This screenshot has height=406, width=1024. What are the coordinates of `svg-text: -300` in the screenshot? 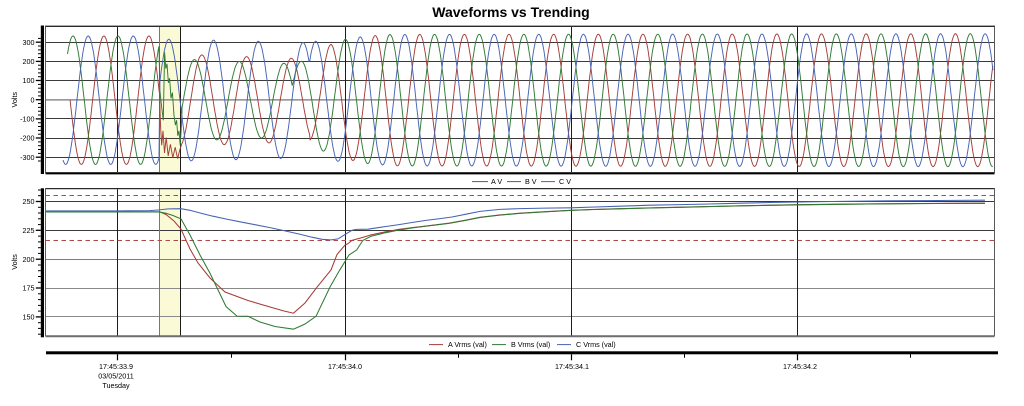 It's located at (27, 157).